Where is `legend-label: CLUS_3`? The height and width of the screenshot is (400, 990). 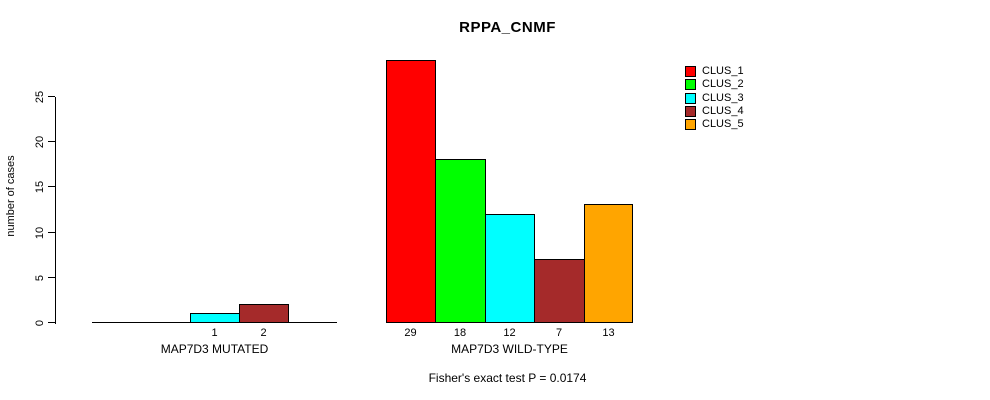 legend-label: CLUS_3 is located at coordinates (723, 98).